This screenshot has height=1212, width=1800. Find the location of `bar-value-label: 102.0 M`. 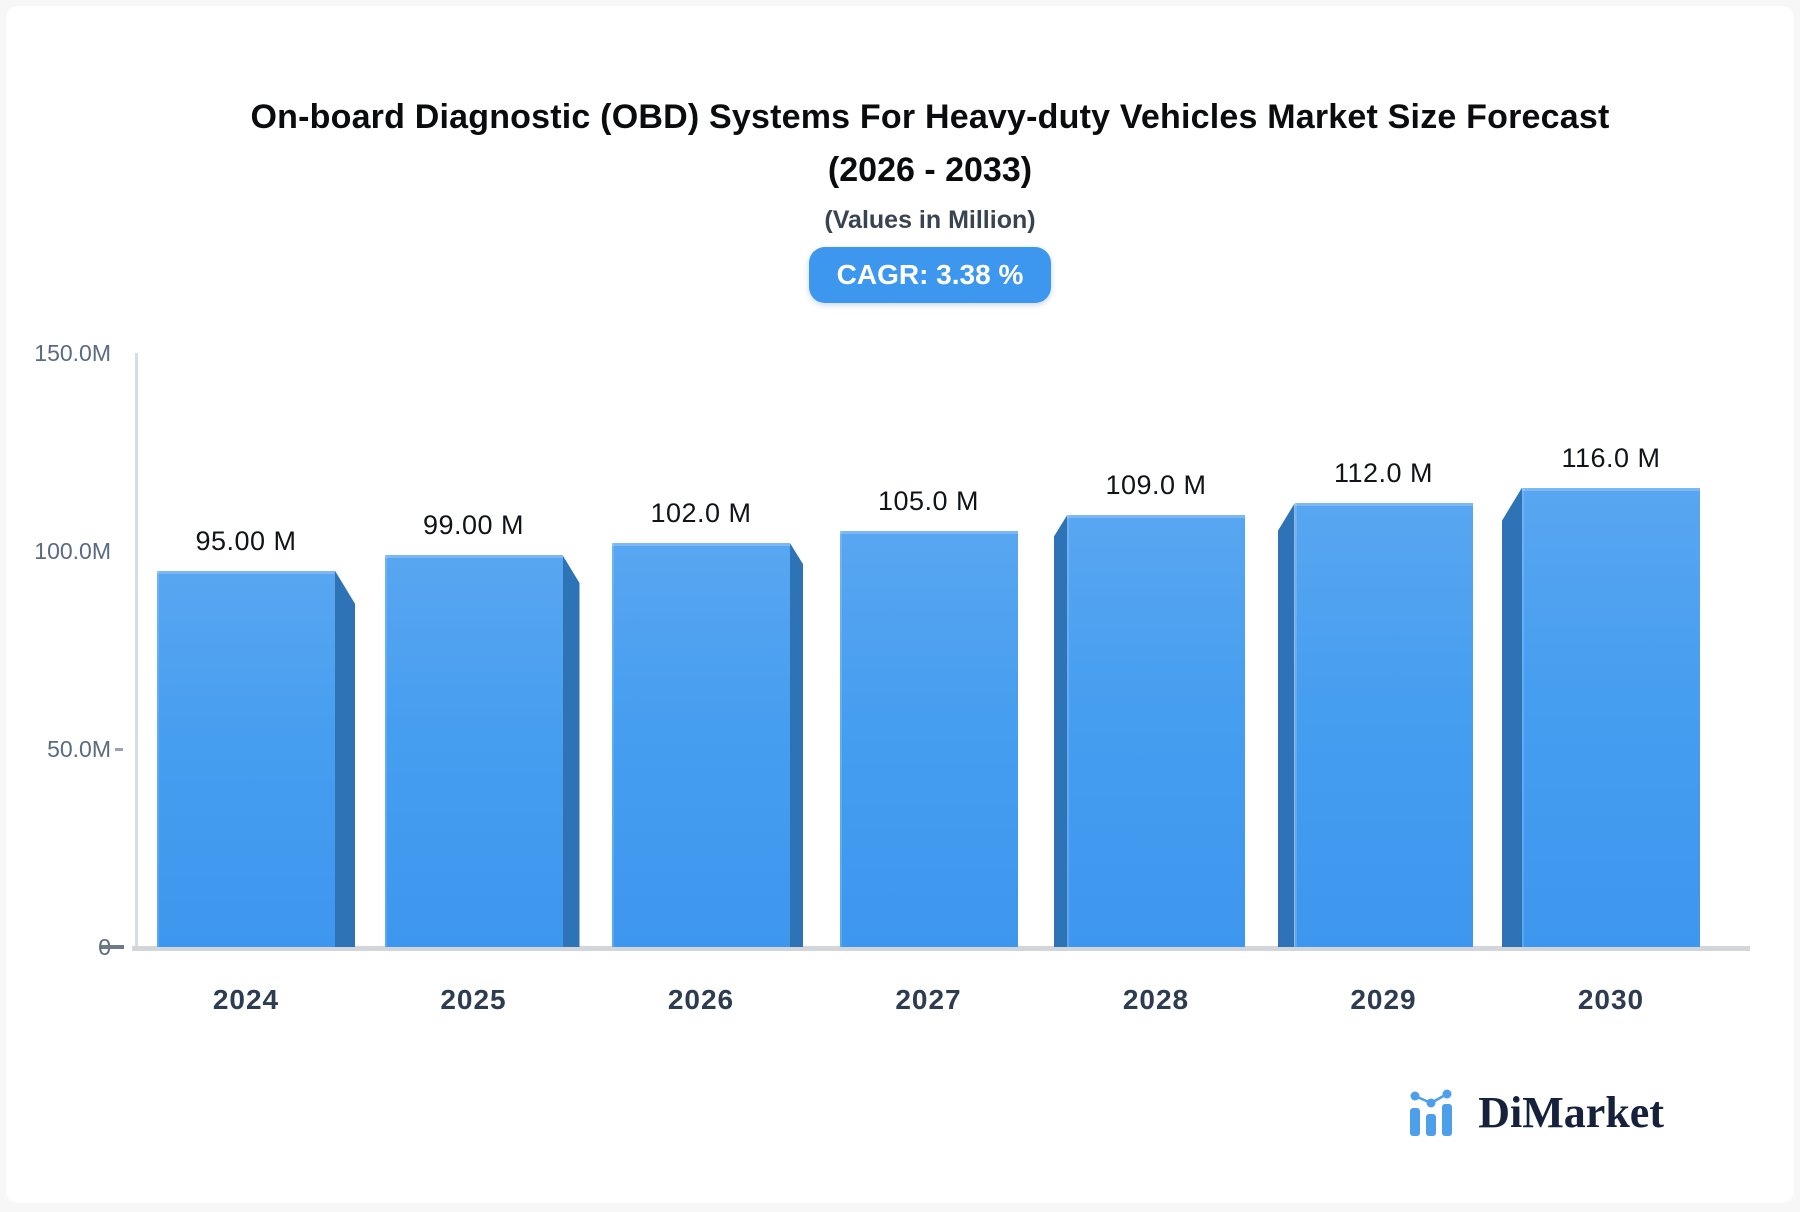

bar-value-label: 102.0 M is located at coordinates (701, 513).